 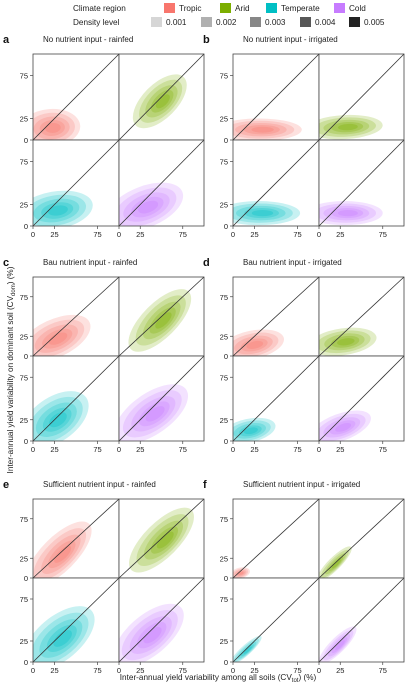 I want to click on facet-d-arid, so click(x=361, y=316).